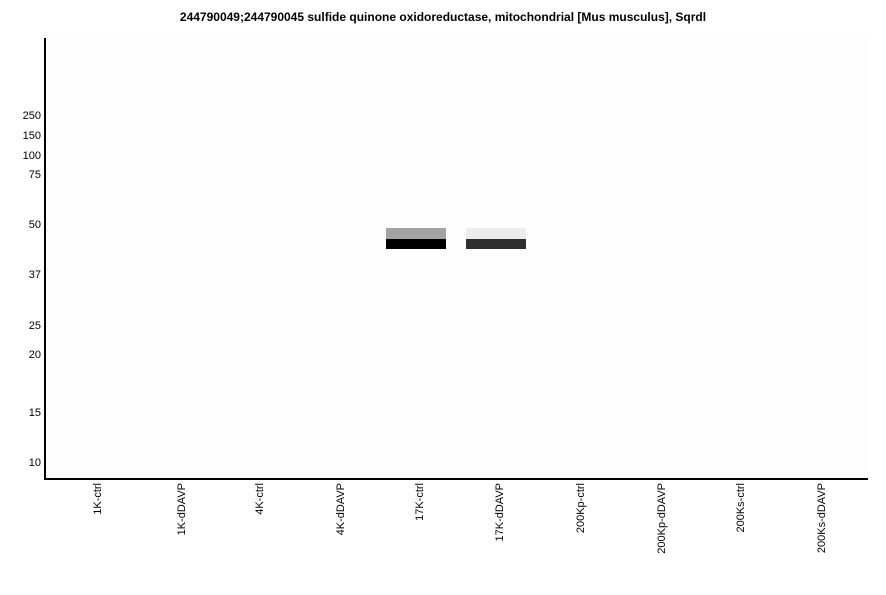 The height and width of the screenshot is (595, 886). I want to click on y-tick-label-100: 100, so click(31, 156).